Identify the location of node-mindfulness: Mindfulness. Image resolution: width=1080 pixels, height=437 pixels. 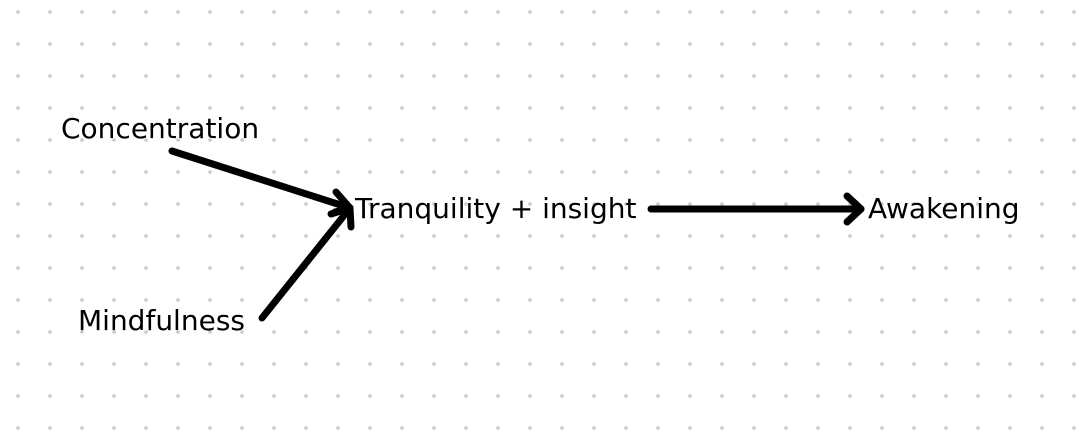
(161, 320).